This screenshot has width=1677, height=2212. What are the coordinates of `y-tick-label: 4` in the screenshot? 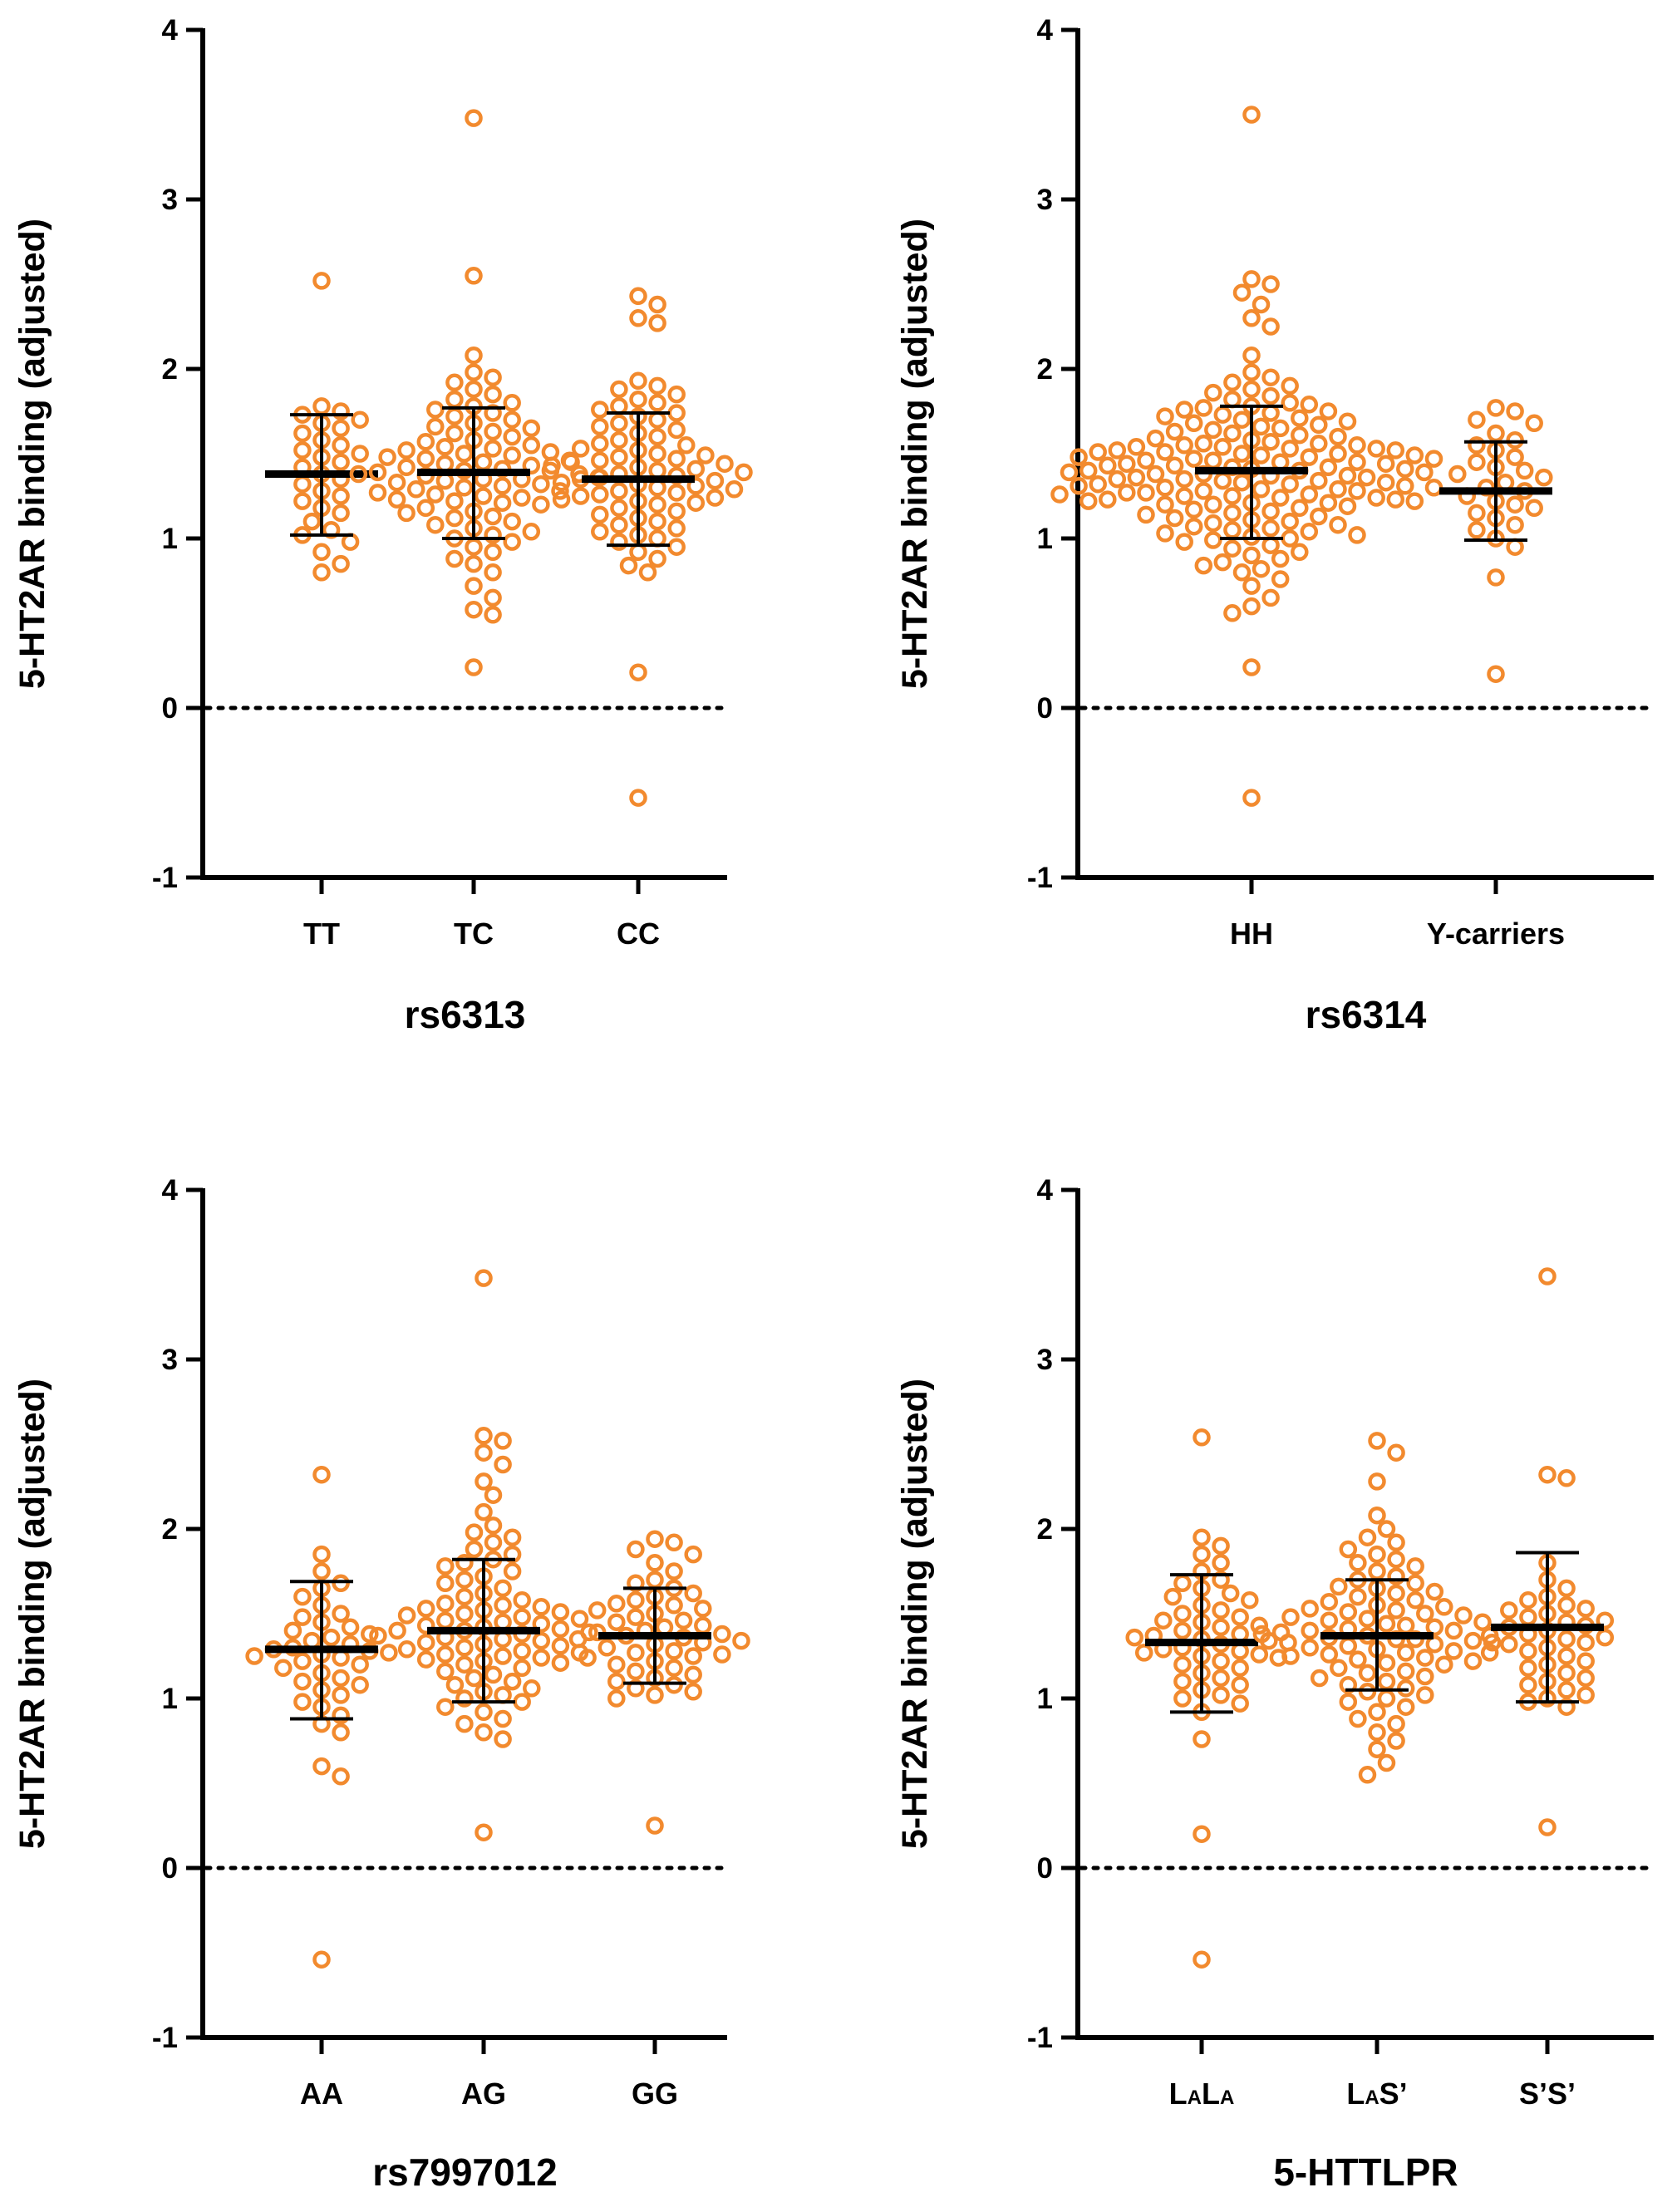 It's located at (170, 1190).